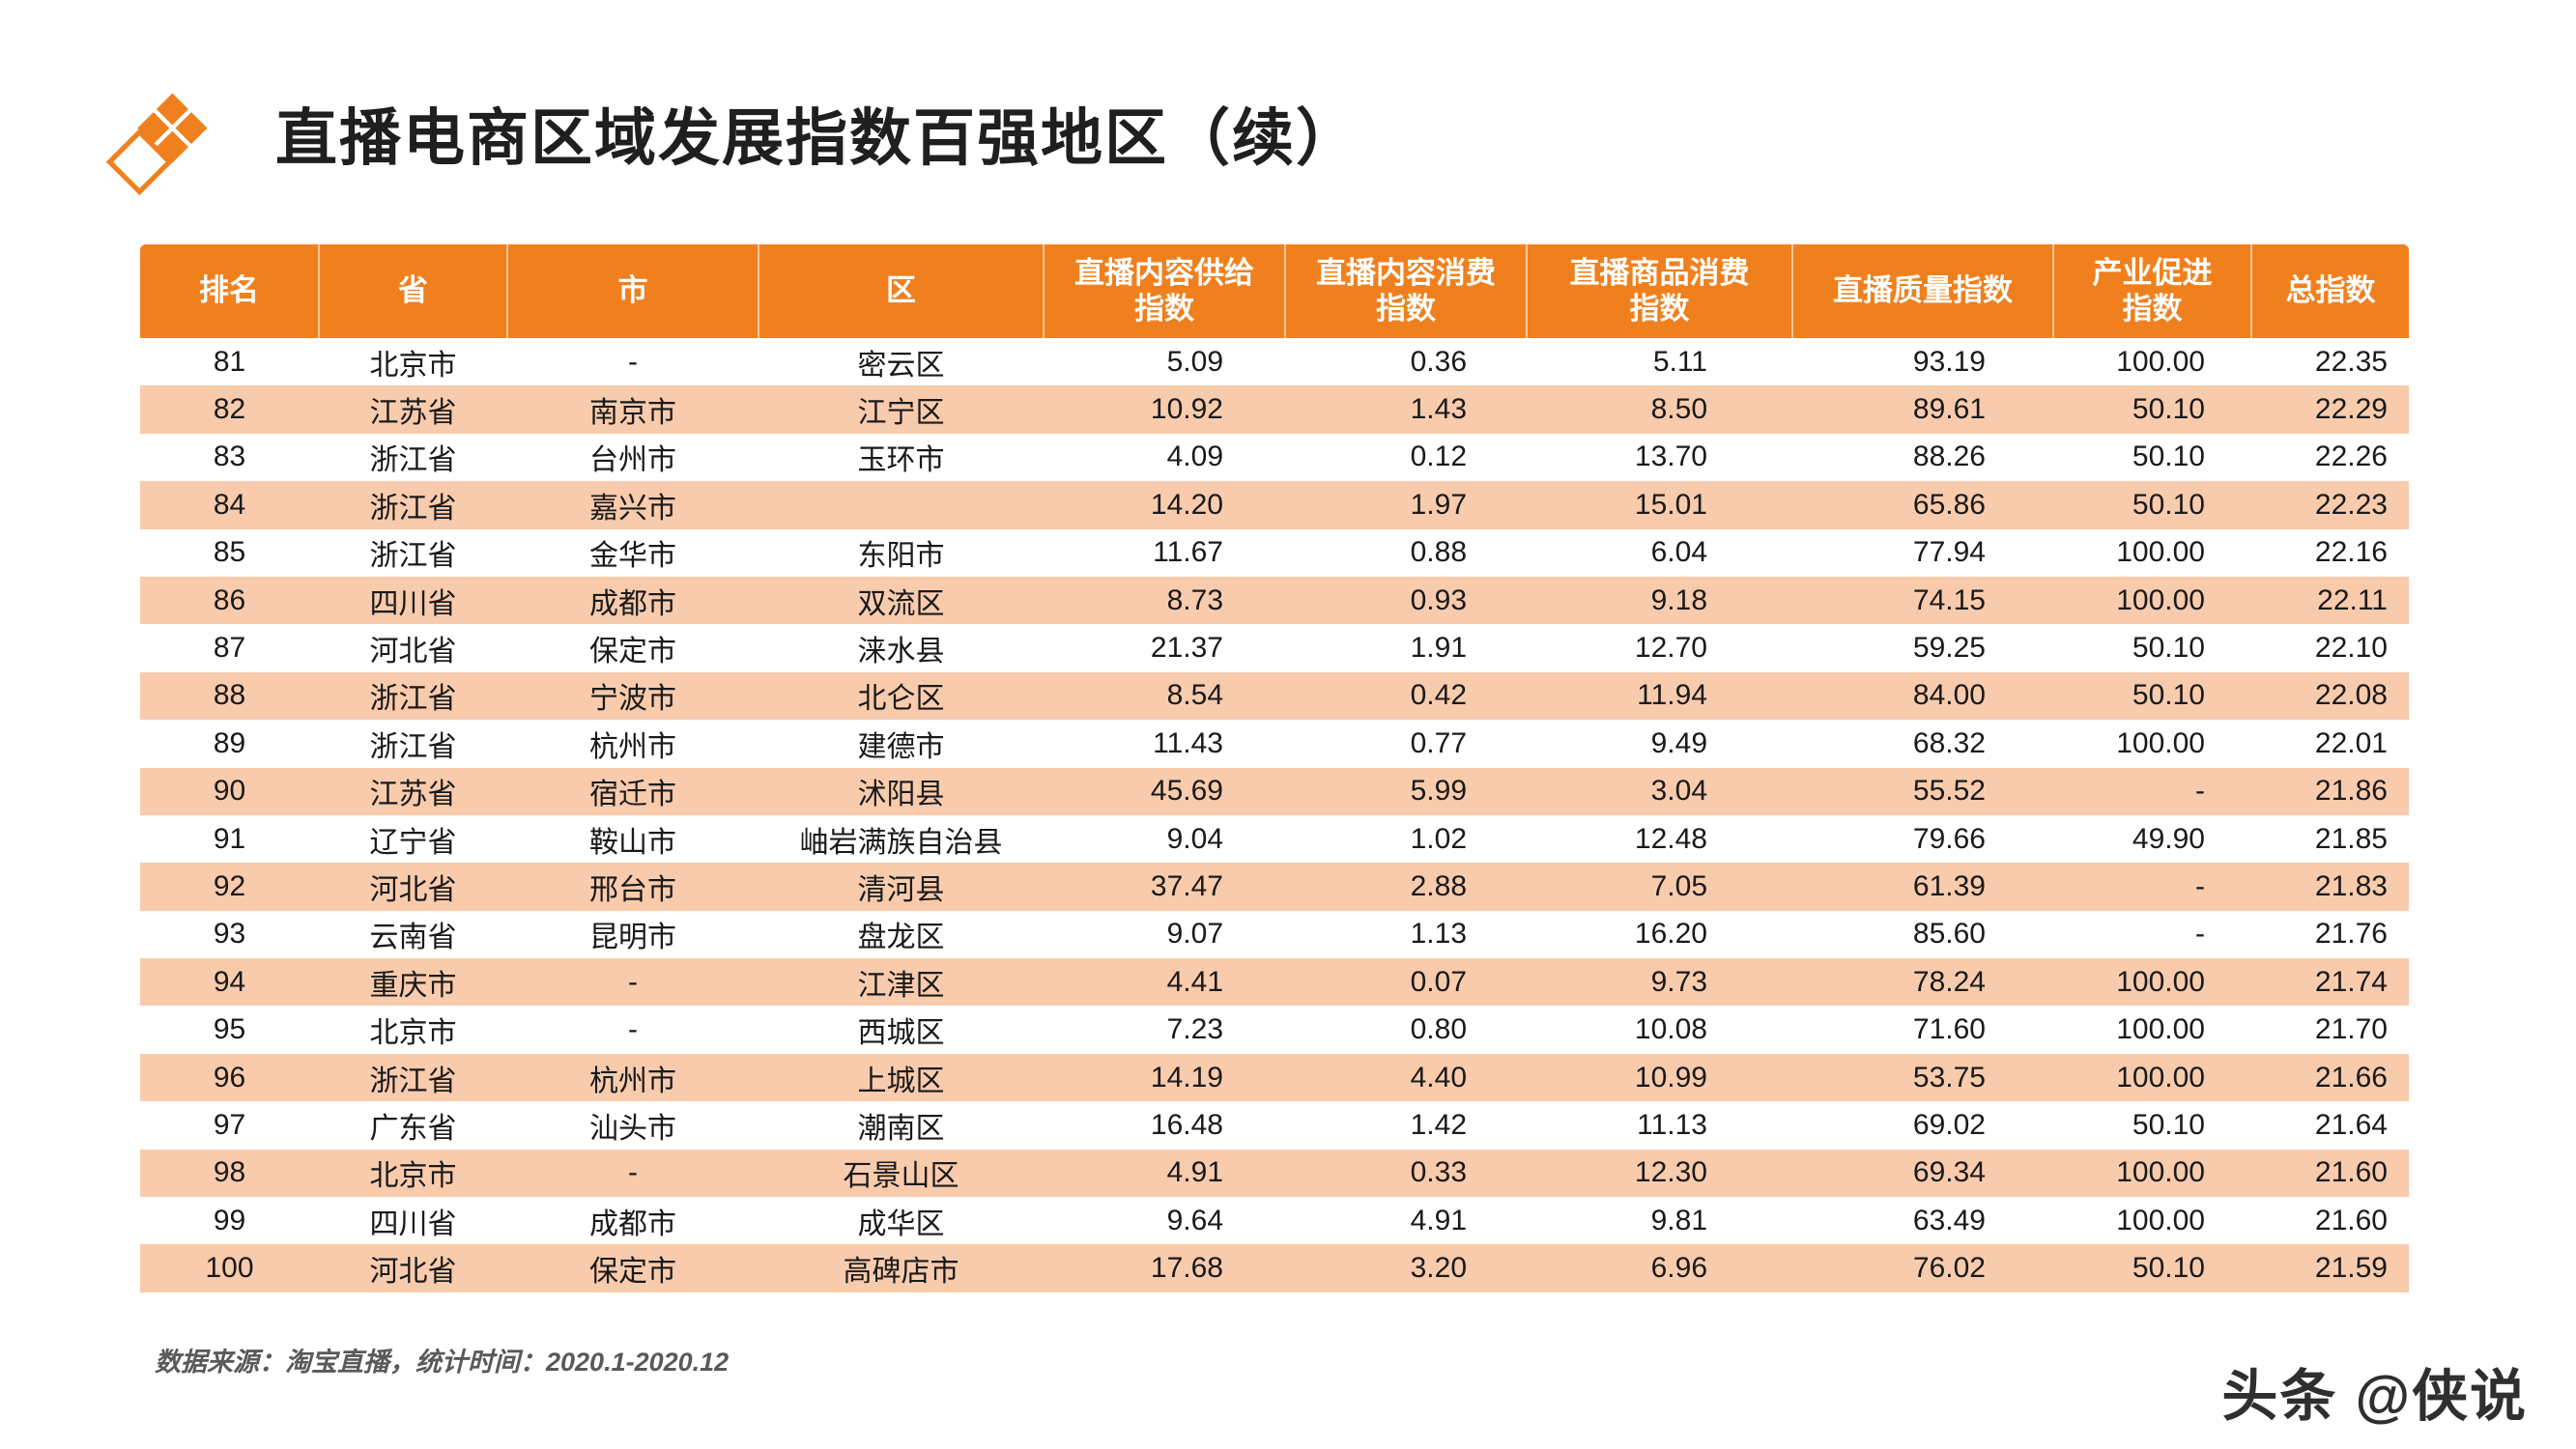  Describe the element at coordinates (2351, 791) in the screenshot. I see `table-cell: 21.86` at that location.